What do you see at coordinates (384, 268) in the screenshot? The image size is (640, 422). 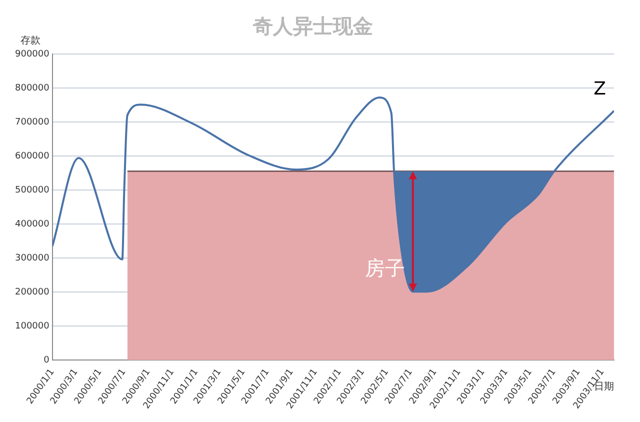 I see `annotation: 房子` at bounding box center [384, 268].